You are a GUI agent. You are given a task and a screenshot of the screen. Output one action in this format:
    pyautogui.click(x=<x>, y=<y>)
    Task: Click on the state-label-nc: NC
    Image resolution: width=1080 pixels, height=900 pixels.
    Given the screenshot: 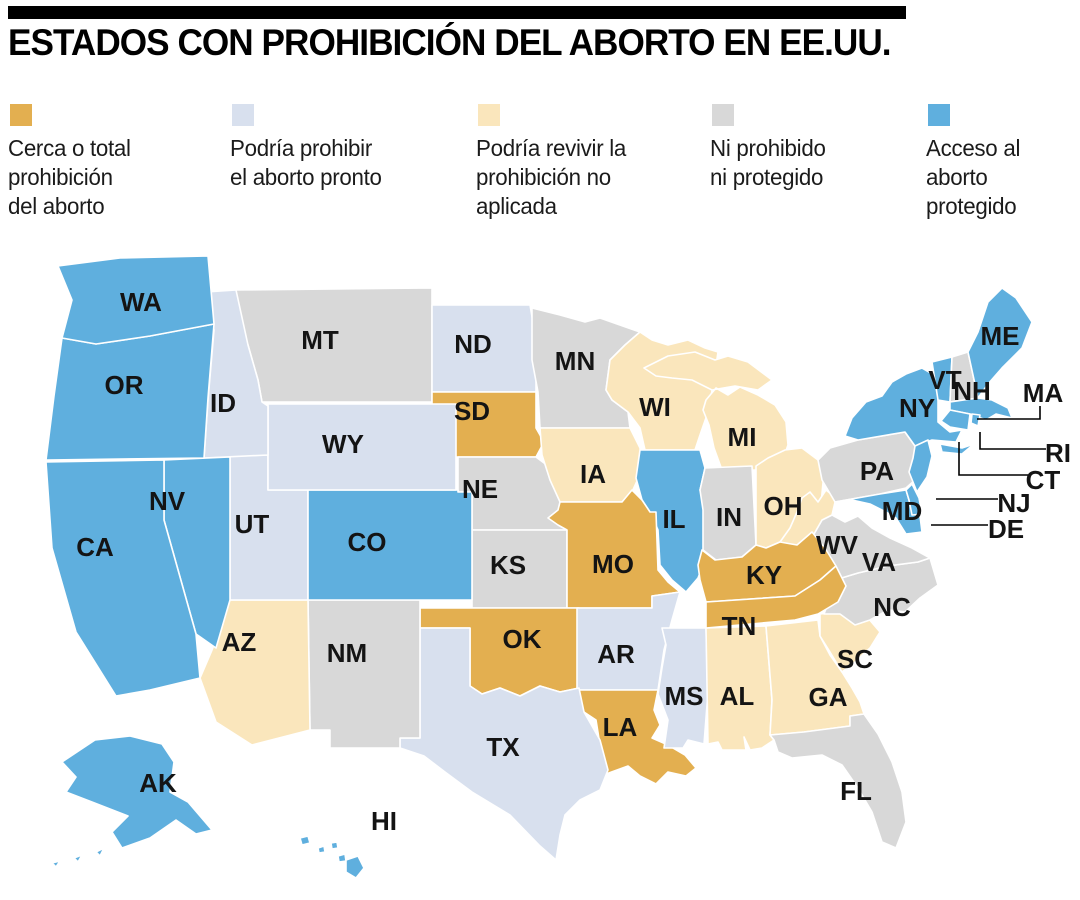 What is the action you would take?
    pyautogui.click(x=892, y=607)
    